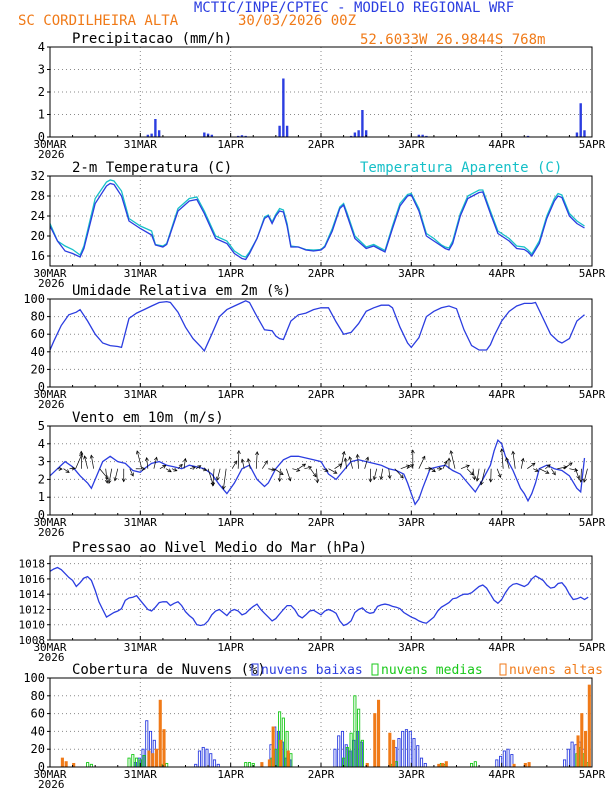 Image resolution: width=612 pixels, height=792 pixels. What do you see at coordinates (41, 70) in the screenshot?
I see `y-tick-label: 3` at bounding box center [41, 70].